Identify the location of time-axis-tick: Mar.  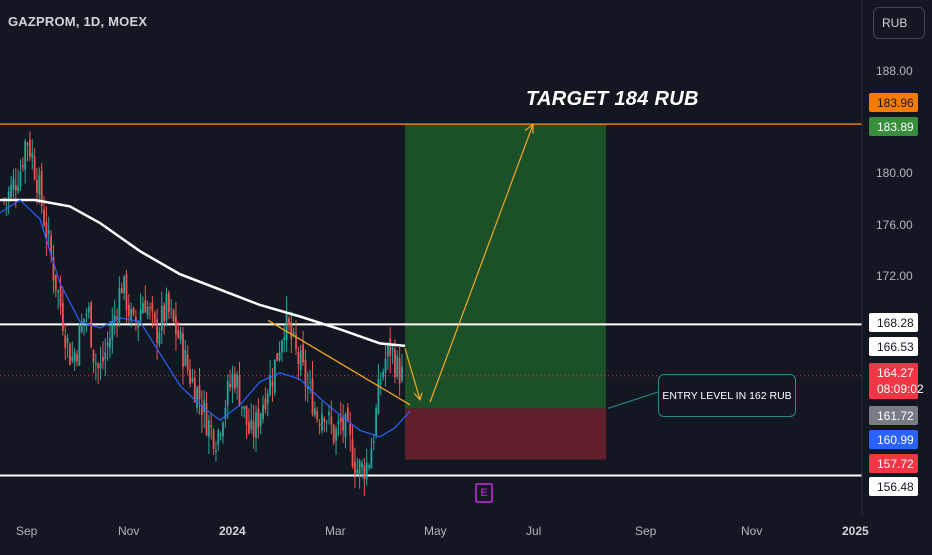
(335, 531).